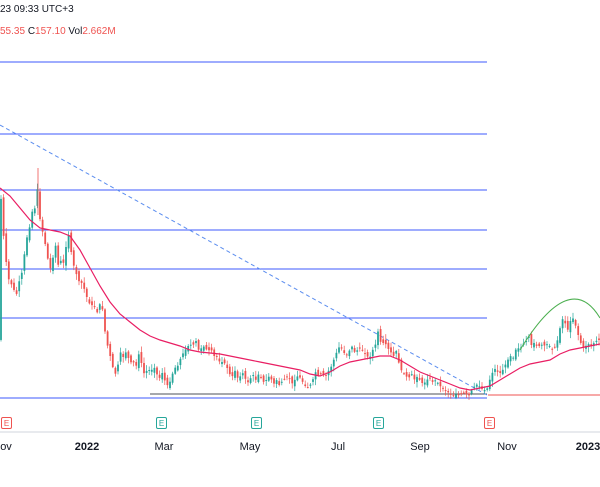  Describe the element at coordinates (75, 31) in the screenshot. I see `vol-label: Vol` at that location.